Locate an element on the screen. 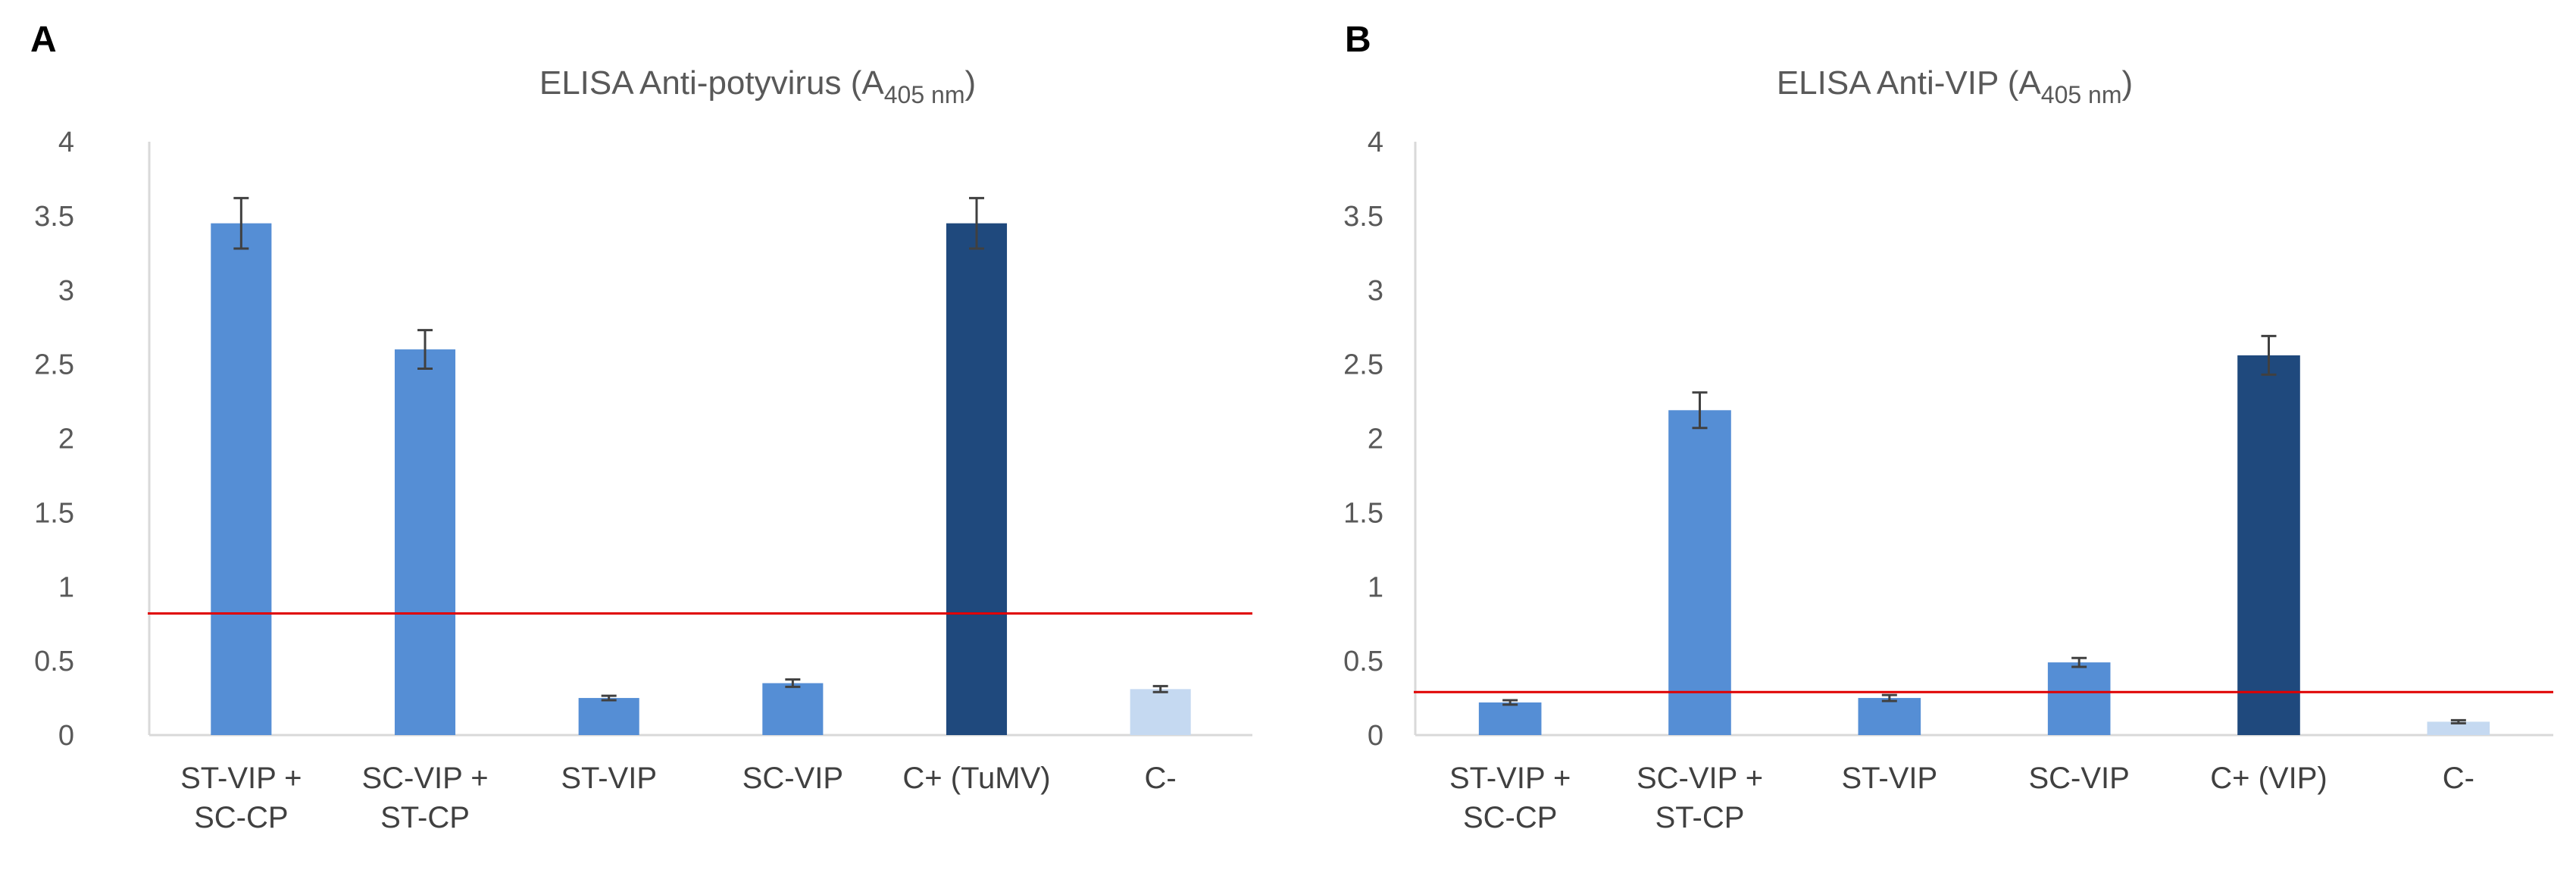 This screenshot has width=2576, height=873. panel-a-category-label: ST-VIP + SC-CP is located at coordinates (241, 798).